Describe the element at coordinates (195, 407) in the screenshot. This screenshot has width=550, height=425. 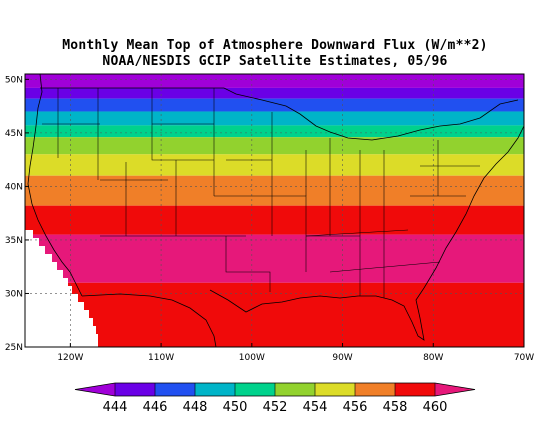
I see `colorbar-label: 448` at that location.